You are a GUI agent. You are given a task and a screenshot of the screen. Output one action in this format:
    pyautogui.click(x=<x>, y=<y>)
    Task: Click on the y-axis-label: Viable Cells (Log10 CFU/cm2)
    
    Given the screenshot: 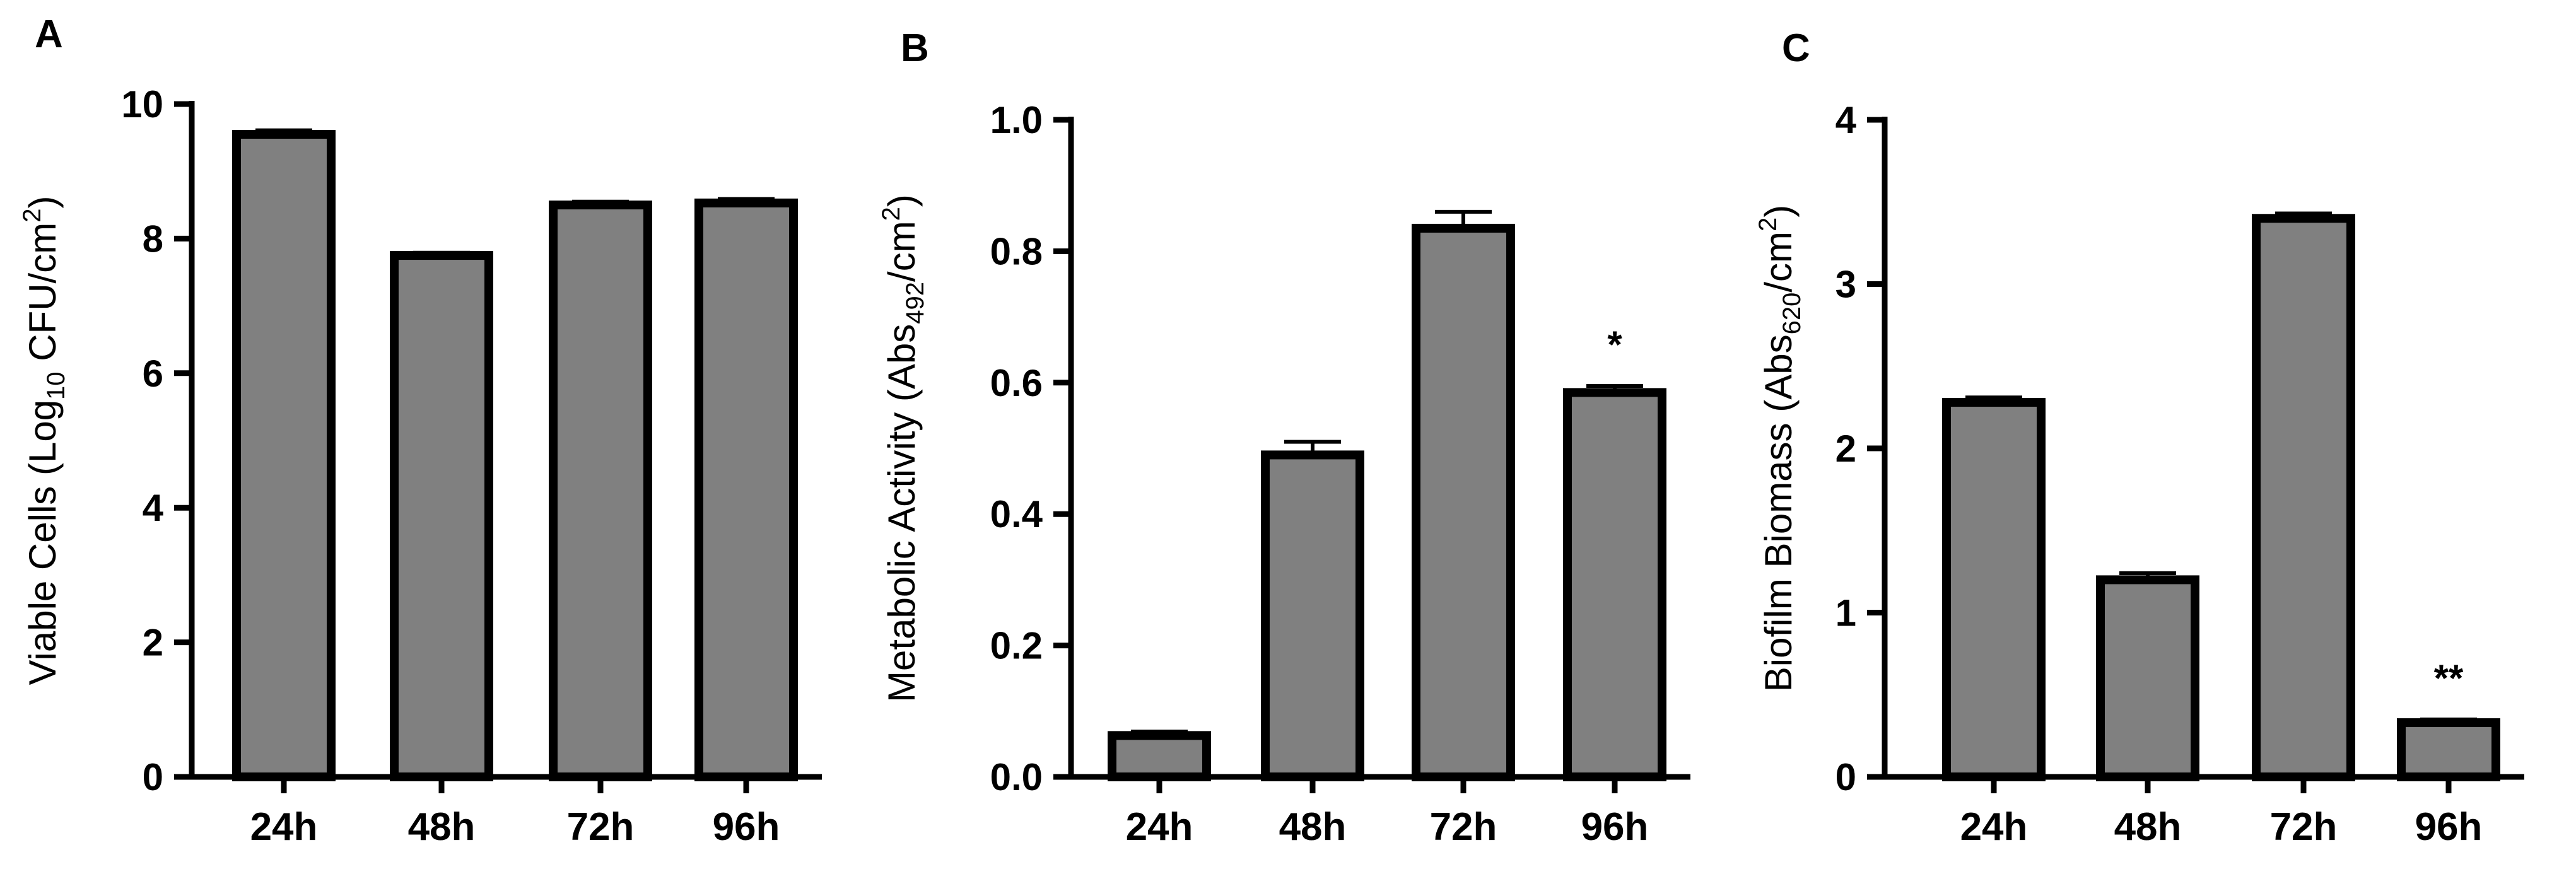 What is the action you would take?
    pyautogui.click(x=44, y=440)
    